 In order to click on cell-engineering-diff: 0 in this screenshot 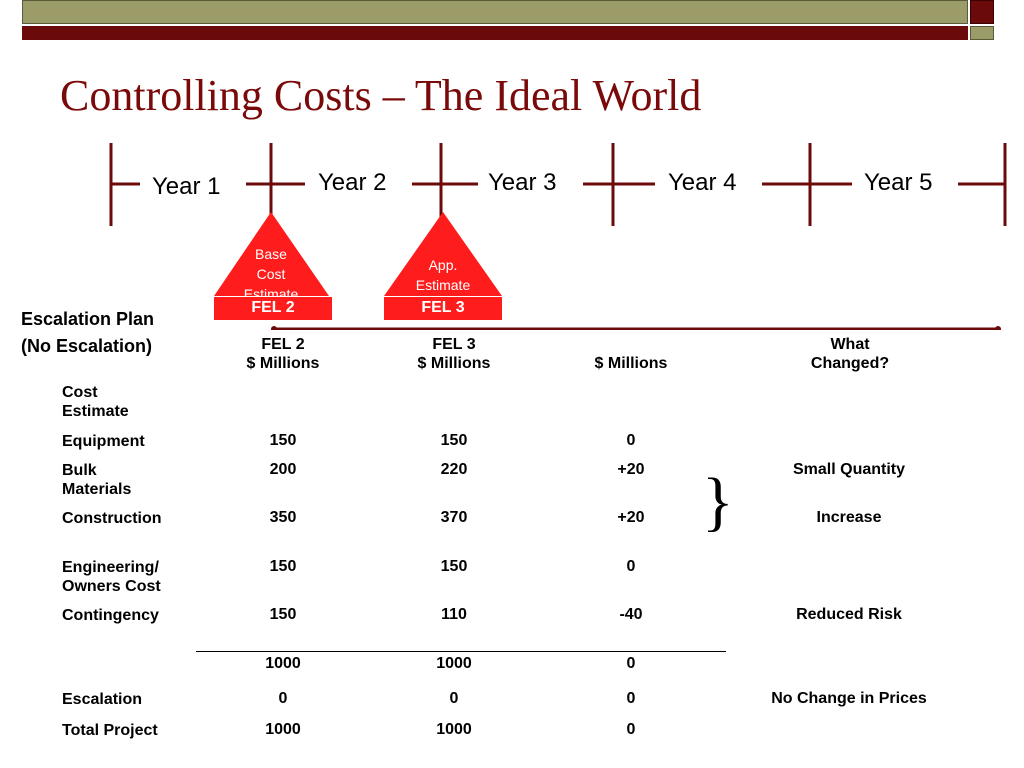, I will do `click(631, 566)`.